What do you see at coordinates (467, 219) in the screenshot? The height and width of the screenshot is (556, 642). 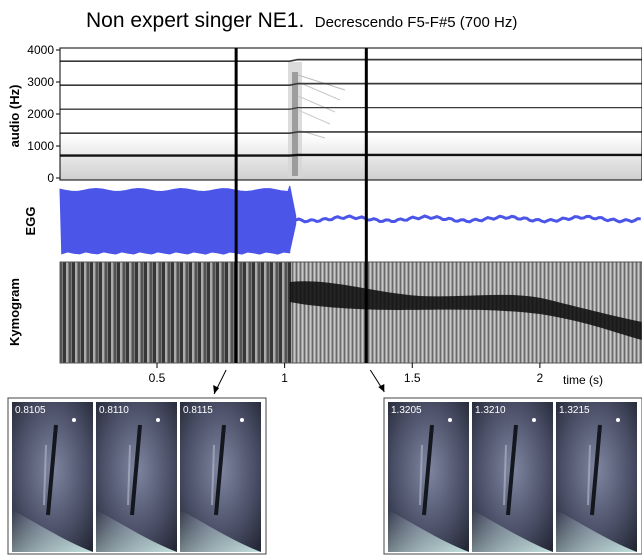 I see `egg-waveform-tail` at bounding box center [467, 219].